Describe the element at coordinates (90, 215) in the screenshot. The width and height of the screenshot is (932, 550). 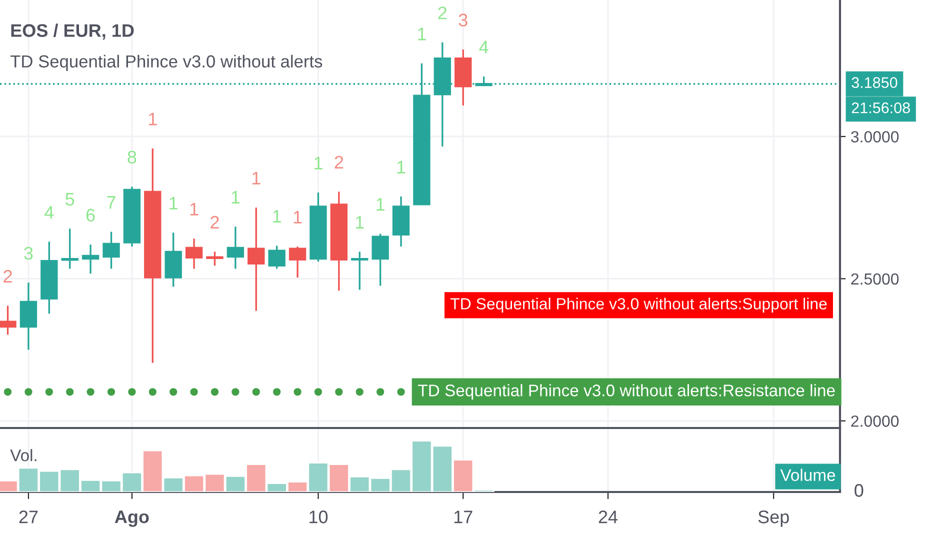
I see `text: 6` at that location.